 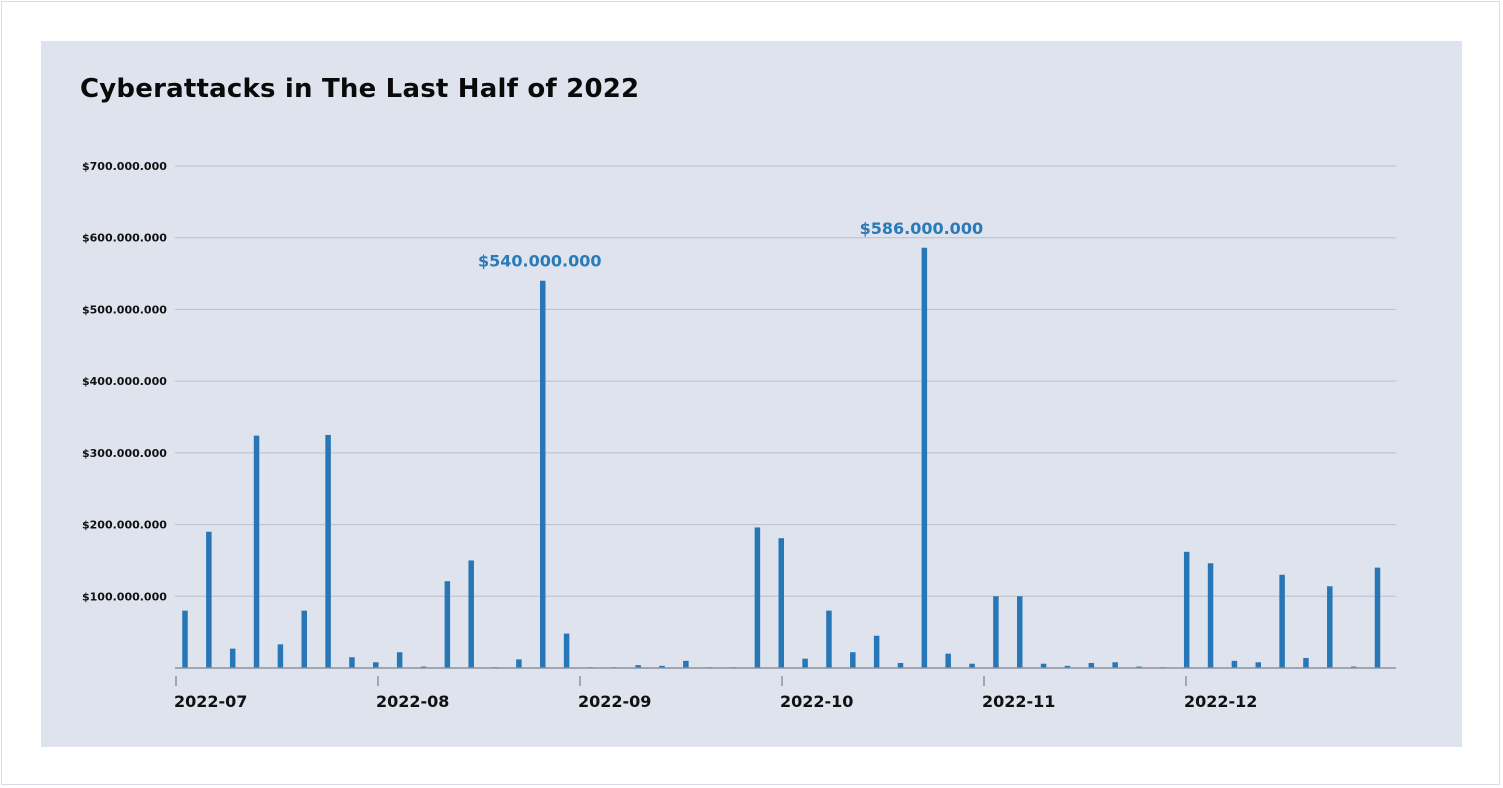 What do you see at coordinates (614, 701) in the screenshot?
I see `x-tick-label: 2022-09` at bounding box center [614, 701].